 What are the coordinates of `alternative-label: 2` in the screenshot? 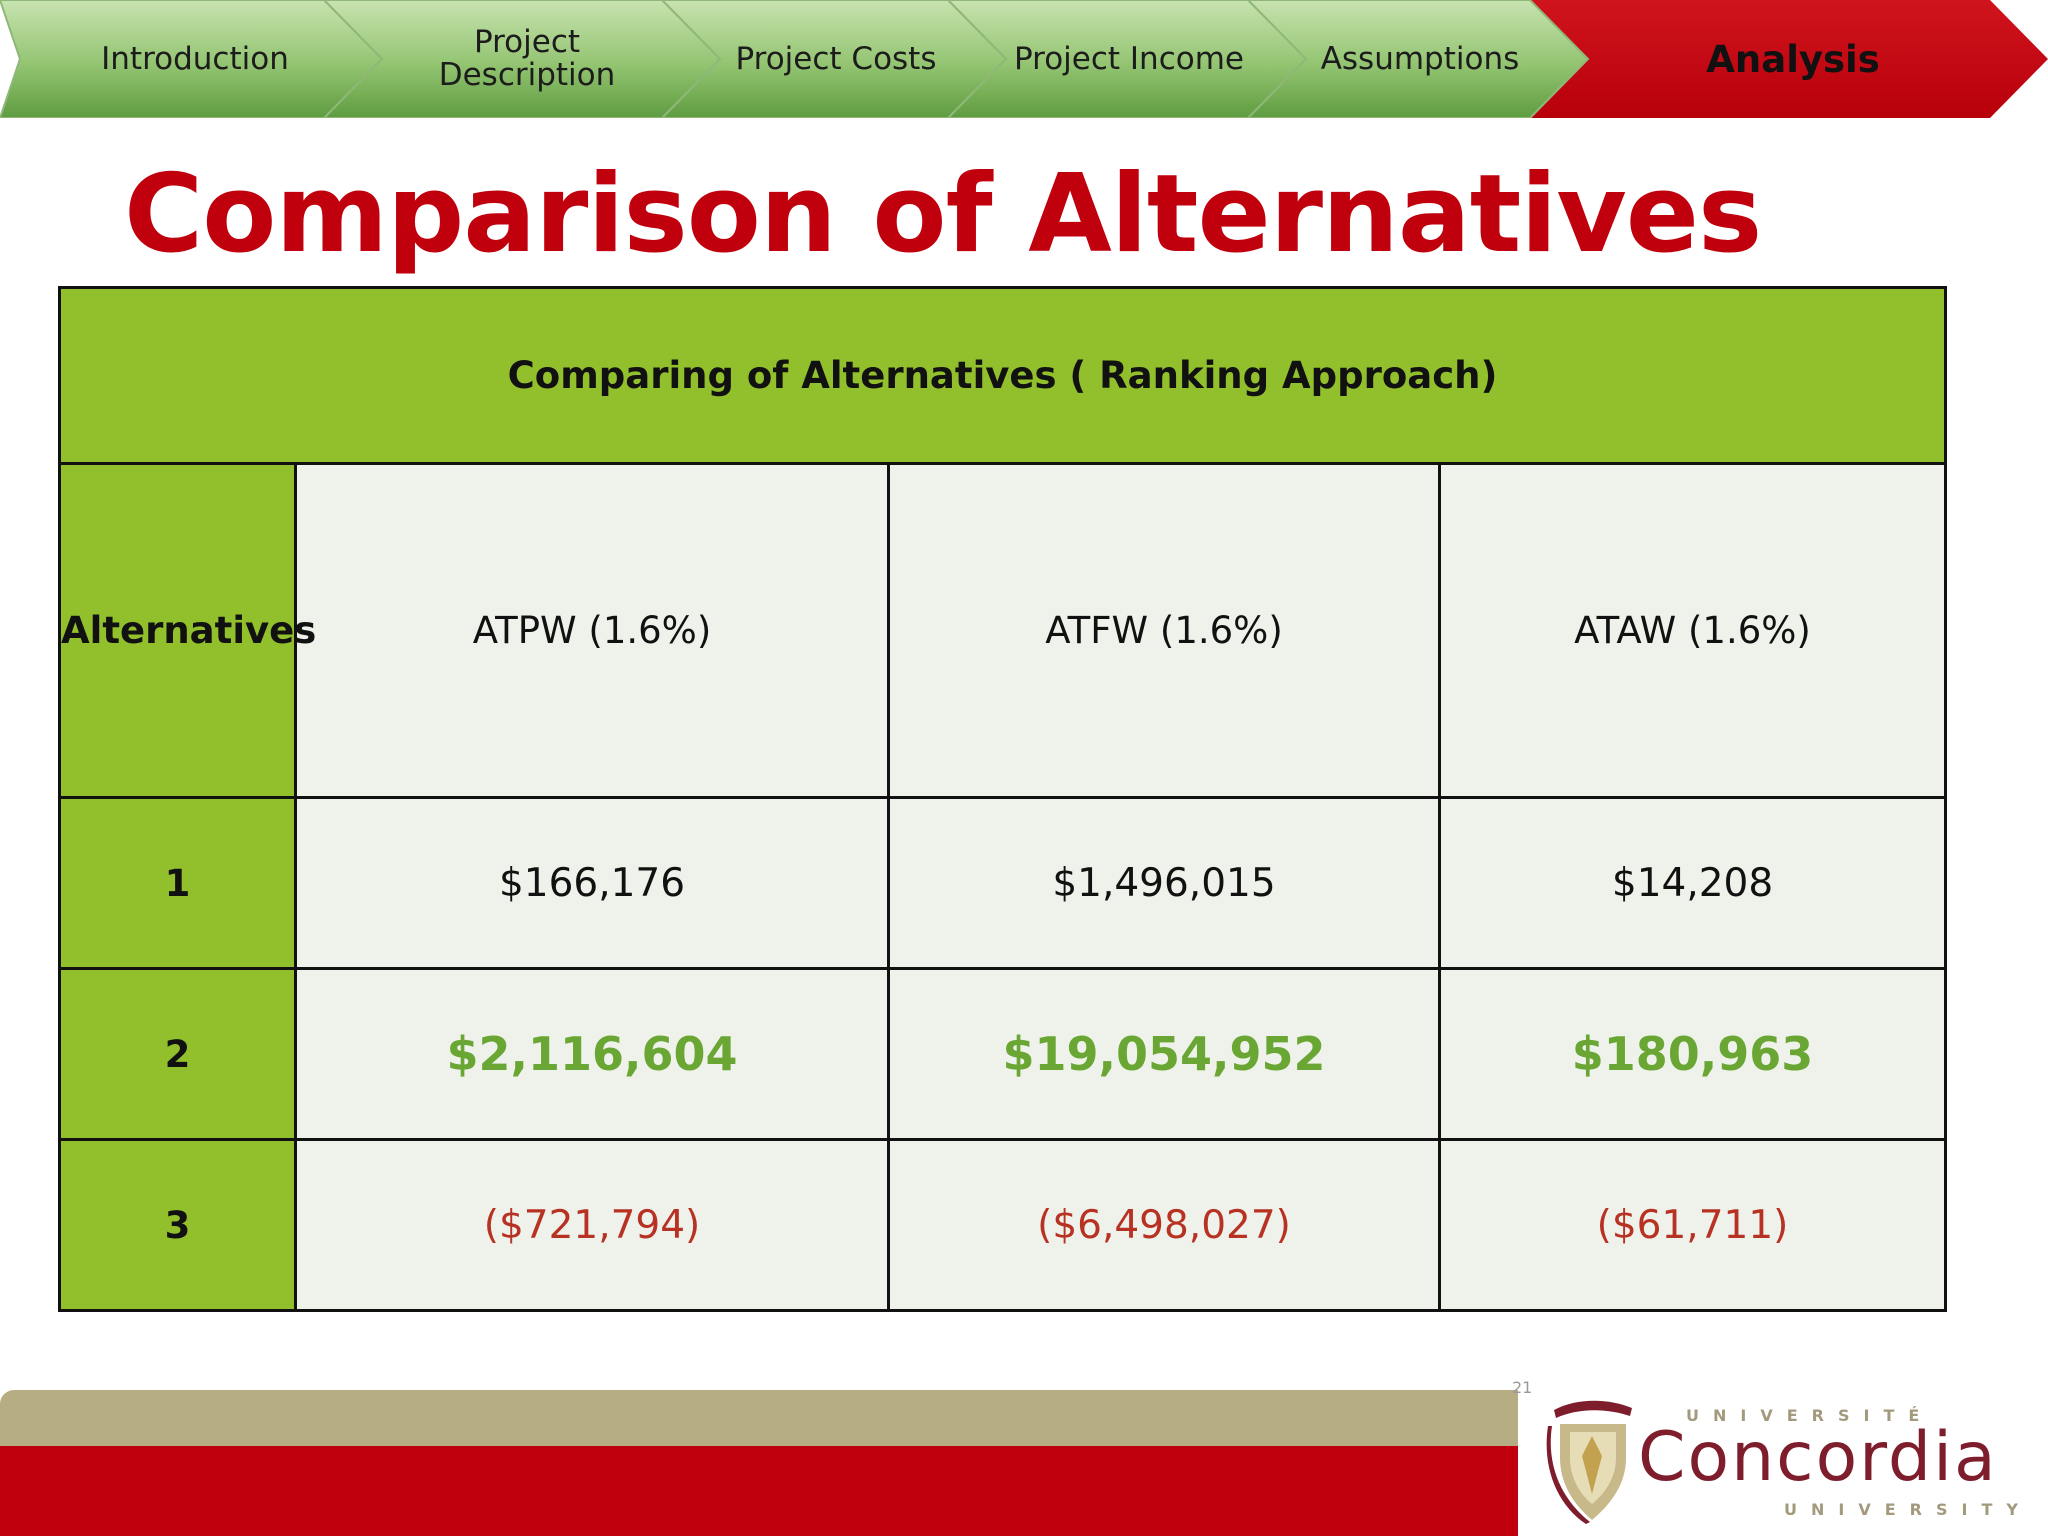 It's located at (177, 1054).